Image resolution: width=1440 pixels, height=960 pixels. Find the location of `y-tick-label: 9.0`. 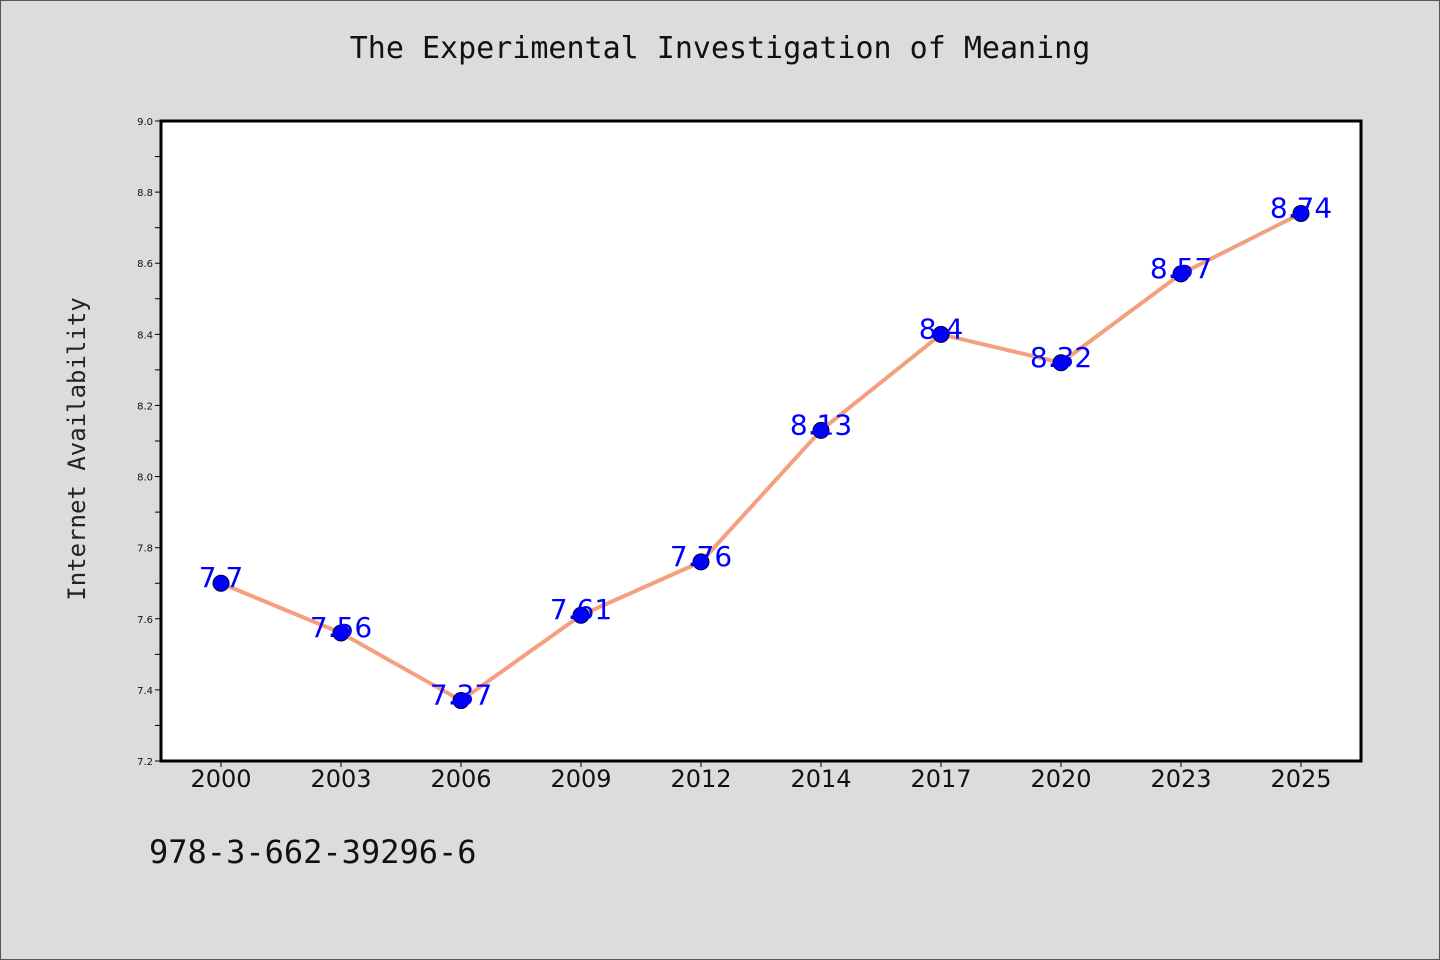

y-tick-label: 9.0 is located at coordinates (145, 122).